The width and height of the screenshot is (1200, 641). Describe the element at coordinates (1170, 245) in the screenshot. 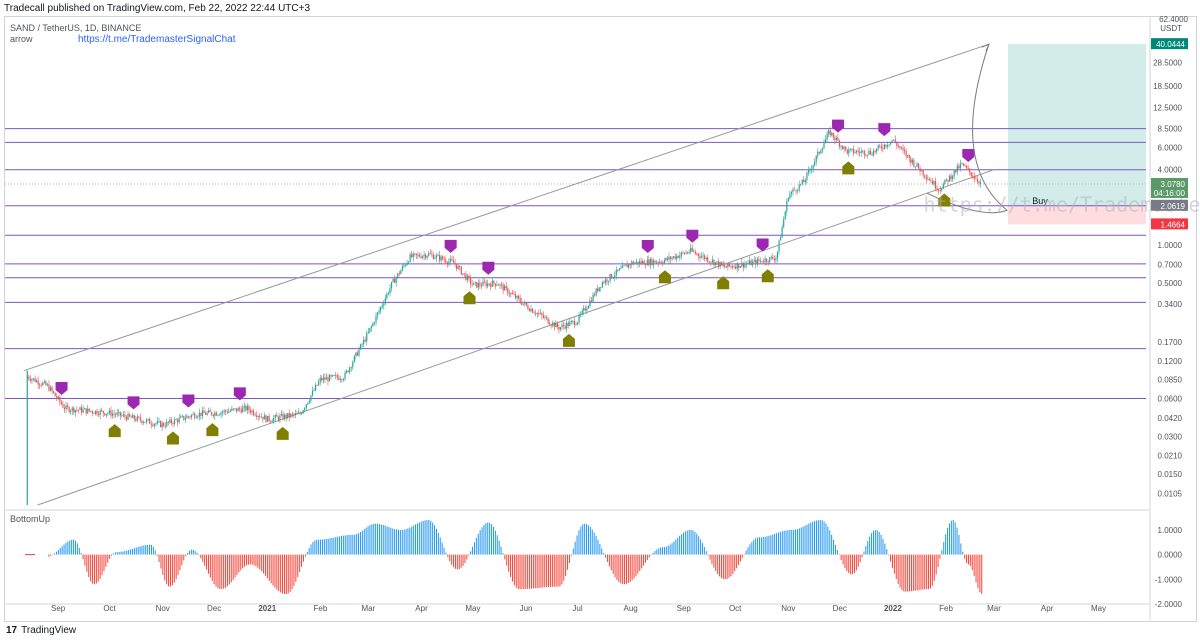

I see `price-tick-label: 1.0000` at that location.